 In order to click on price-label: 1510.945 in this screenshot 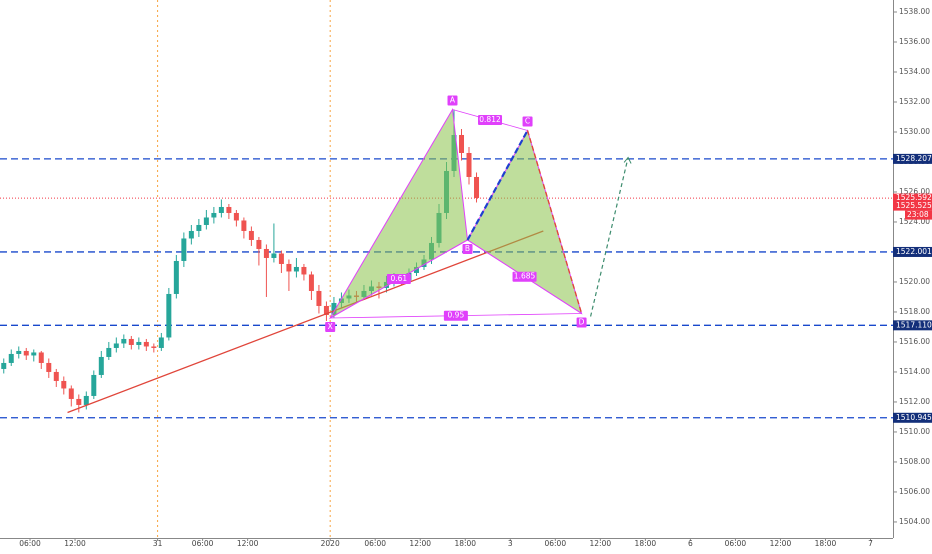, I will do `click(914, 417)`.